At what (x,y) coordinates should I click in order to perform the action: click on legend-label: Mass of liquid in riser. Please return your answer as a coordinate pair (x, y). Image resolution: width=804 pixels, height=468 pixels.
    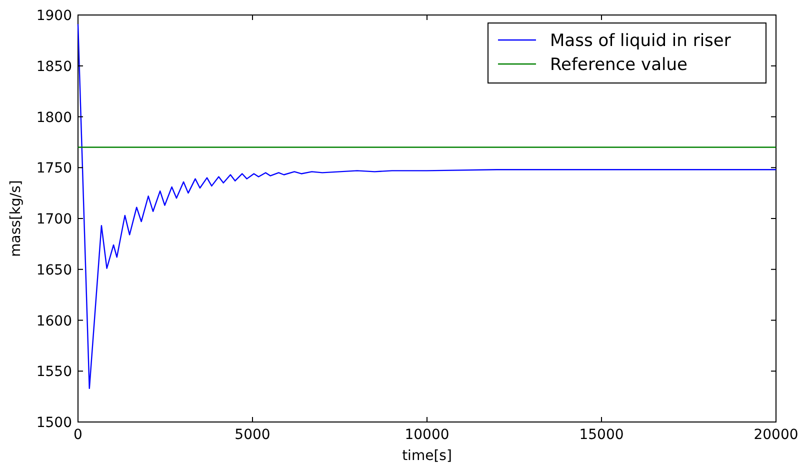
    Looking at the image, I should click on (640, 41).